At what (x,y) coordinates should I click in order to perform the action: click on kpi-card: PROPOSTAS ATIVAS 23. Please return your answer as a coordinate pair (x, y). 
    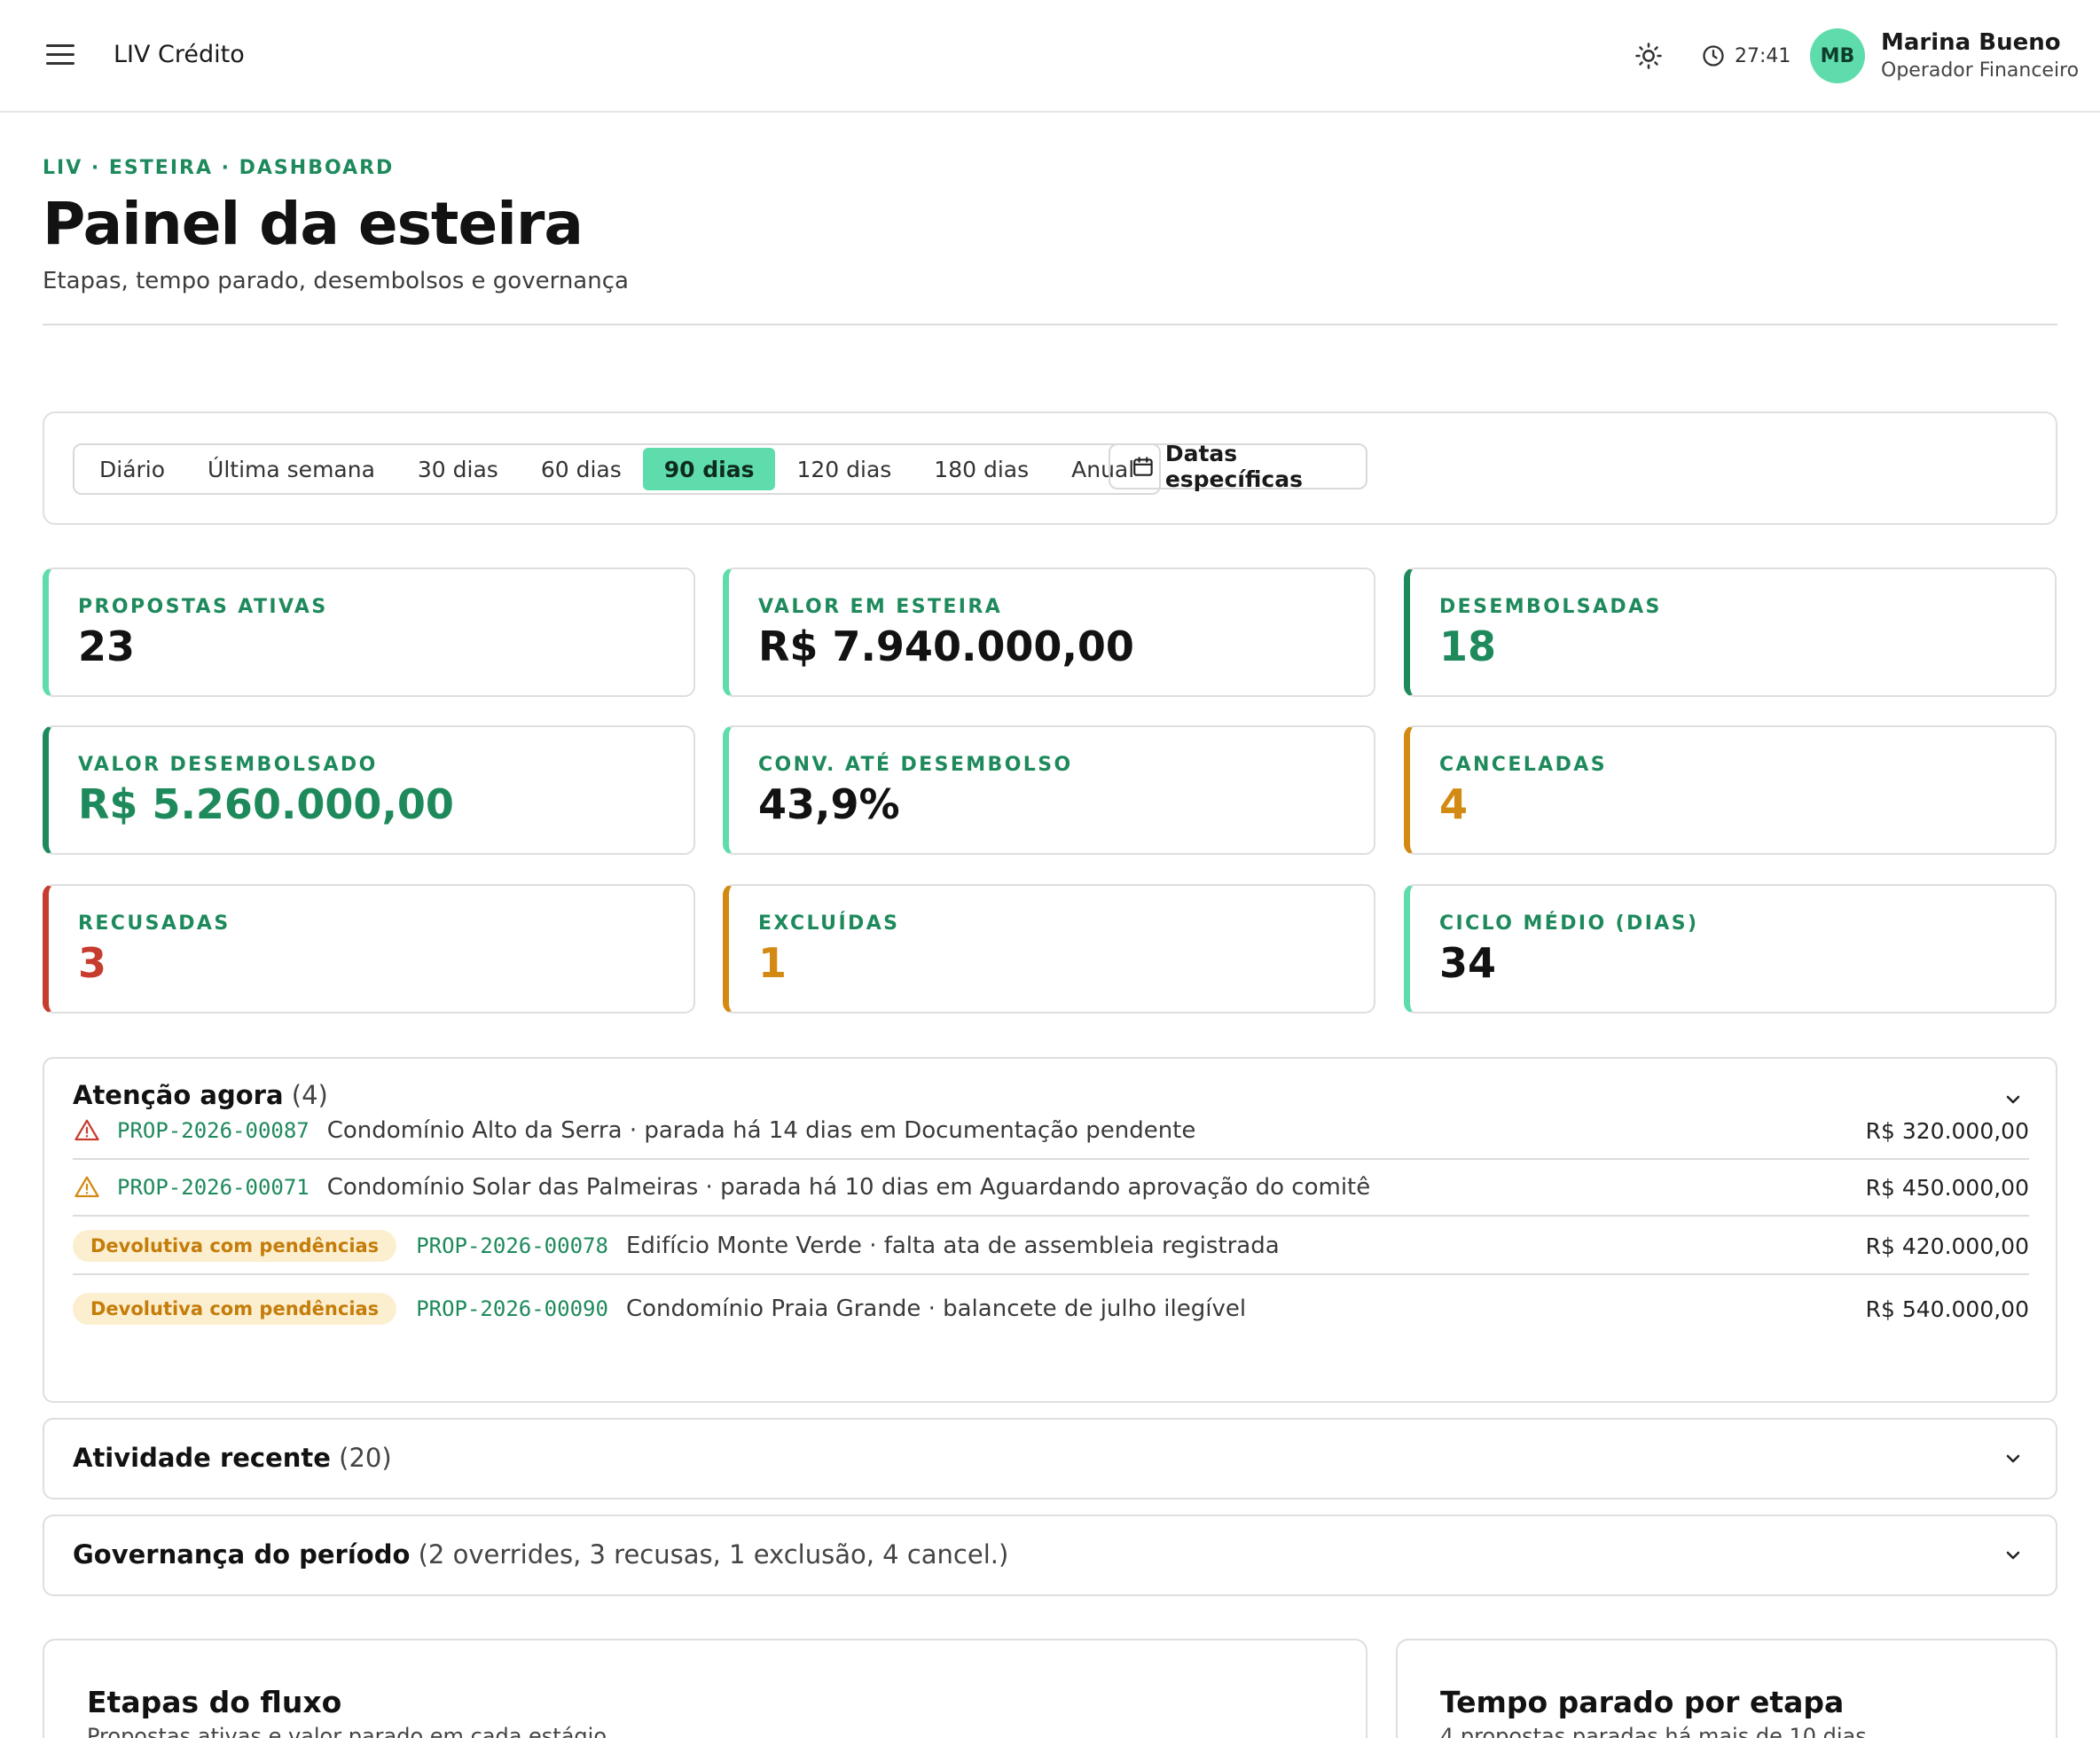
    Looking at the image, I should click on (369, 632).